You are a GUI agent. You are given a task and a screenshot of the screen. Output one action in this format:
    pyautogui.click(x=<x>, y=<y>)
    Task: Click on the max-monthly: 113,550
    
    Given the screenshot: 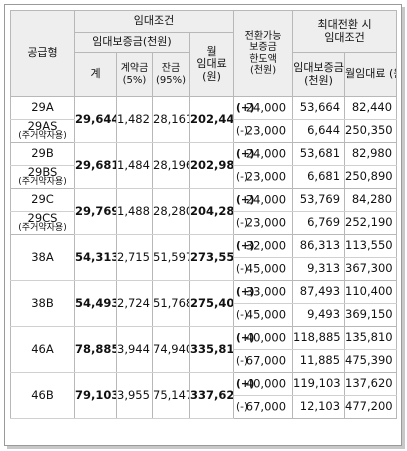 What is the action you would take?
    pyautogui.click(x=371, y=246)
    